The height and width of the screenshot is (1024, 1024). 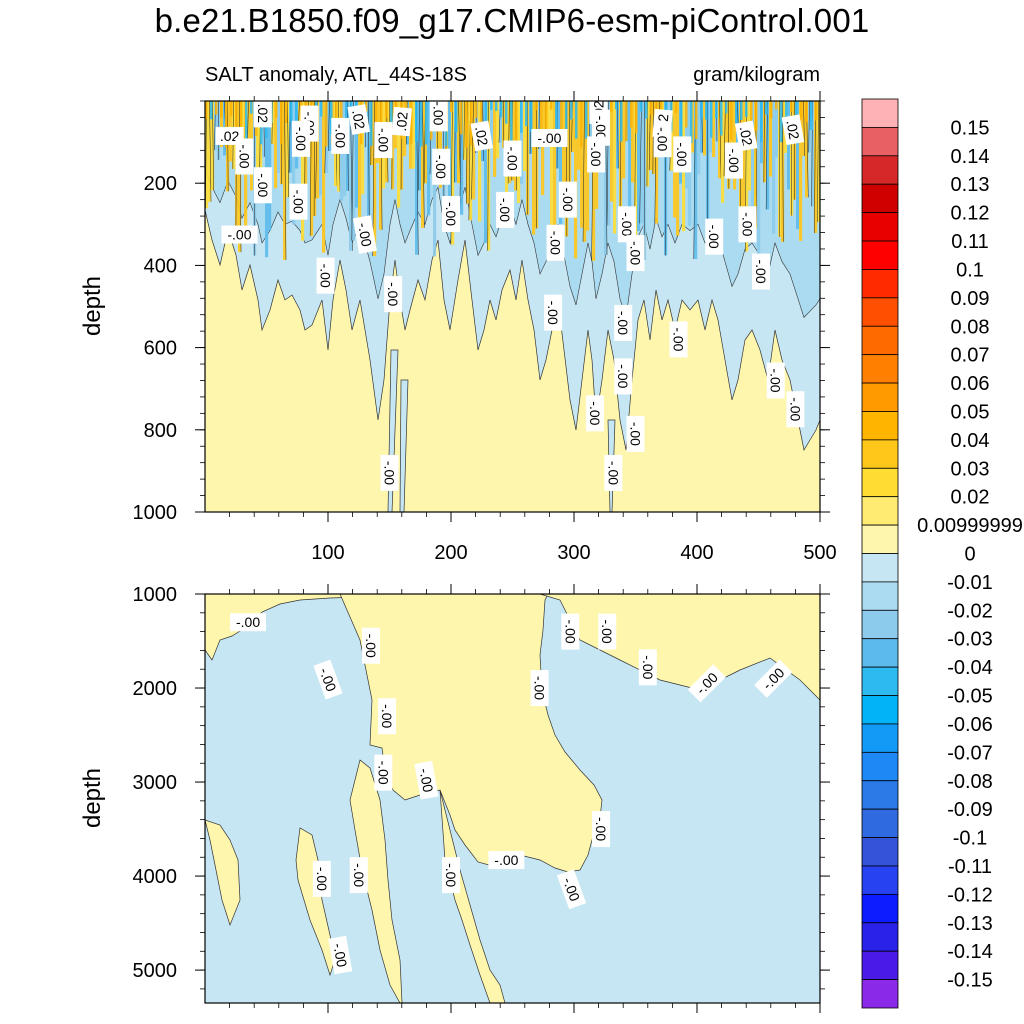 What do you see at coordinates (160, 266) in the screenshot?
I see `y-tick-label: 400` at bounding box center [160, 266].